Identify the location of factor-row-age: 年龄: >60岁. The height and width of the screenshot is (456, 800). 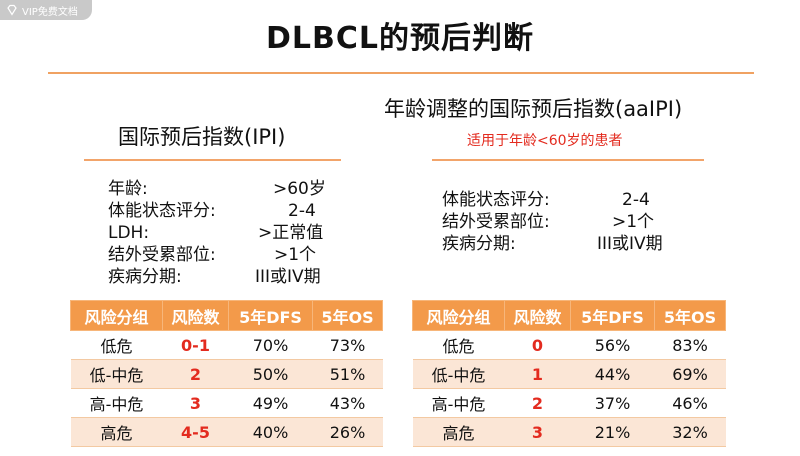
(238, 189).